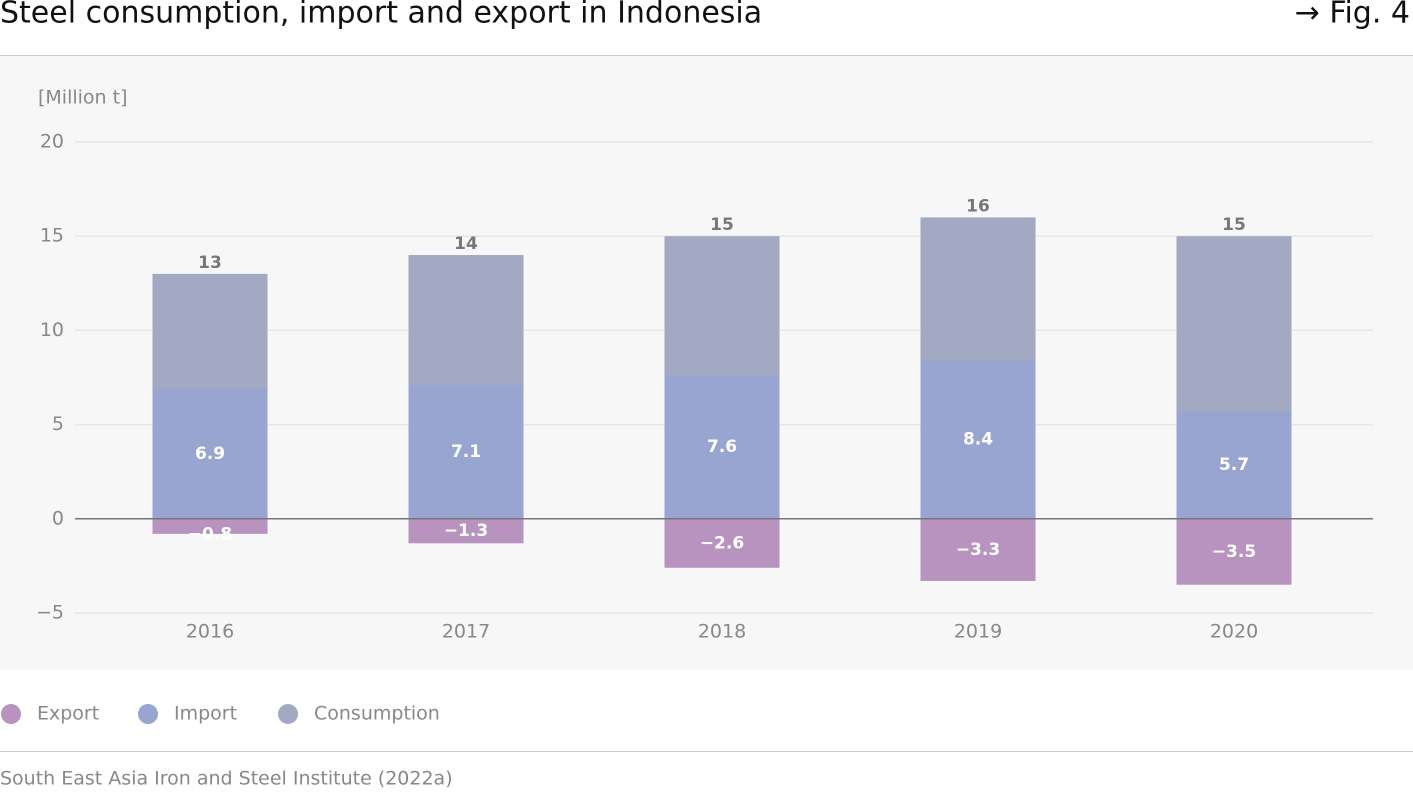  What do you see at coordinates (58, 518) in the screenshot?
I see `y-tick-label: 0` at bounding box center [58, 518].